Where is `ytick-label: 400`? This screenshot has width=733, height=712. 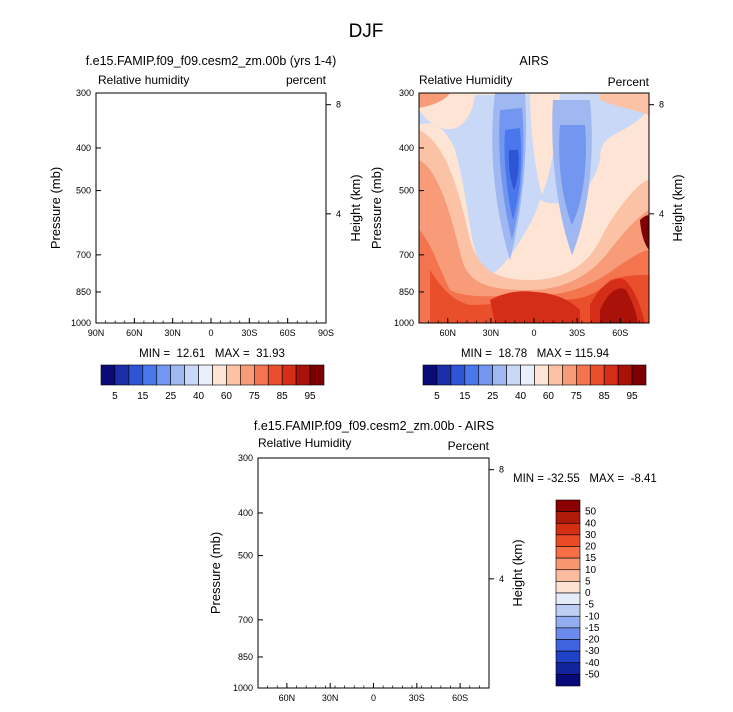 ytick-label: 400 is located at coordinates (83, 148).